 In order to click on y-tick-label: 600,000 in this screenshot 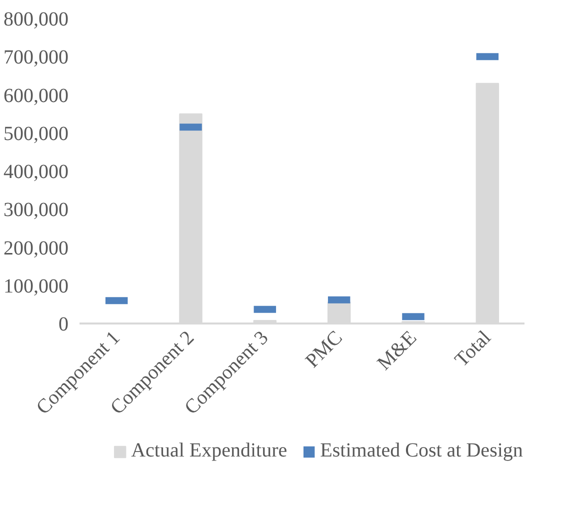, I will do `click(36, 95)`.